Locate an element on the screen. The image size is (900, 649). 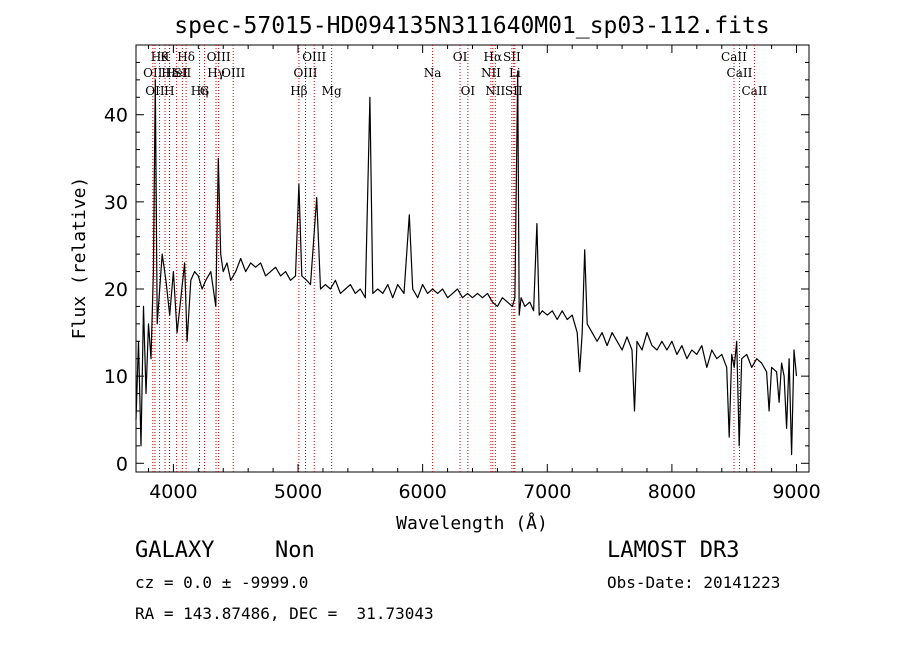
y-tick-label-0: 0 is located at coordinates (122, 464).